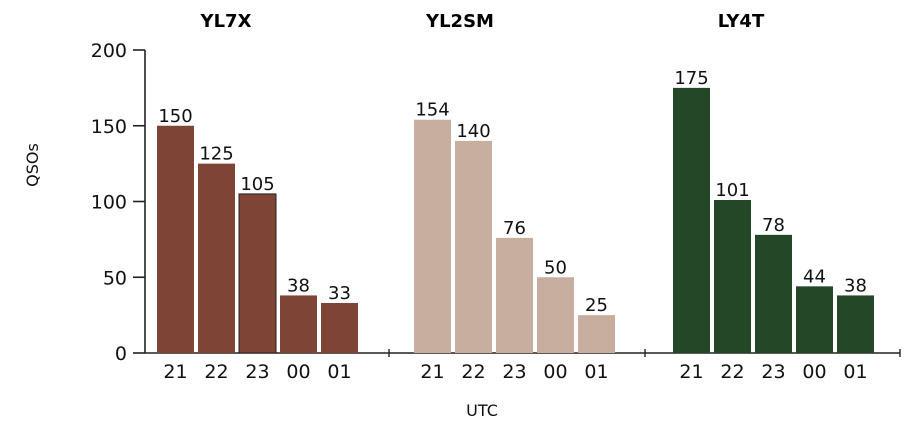 The width and height of the screenshot is (906, 422). Describe the element at coordinates (115, 278) in the screenshot. I see `y-tick-label-50: 50` at that location.